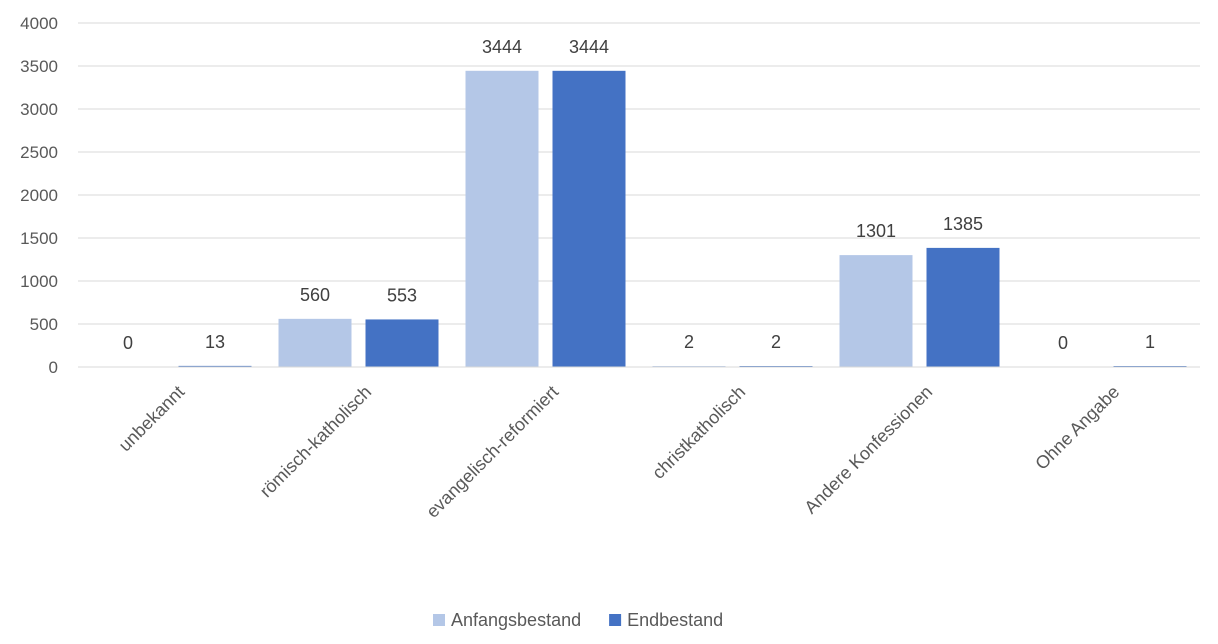 The width and height of the screenshot is (1218, 644). Describe the element at coordinates (876, 231) in the screenshot. I see `data-label: 1301` at that location.